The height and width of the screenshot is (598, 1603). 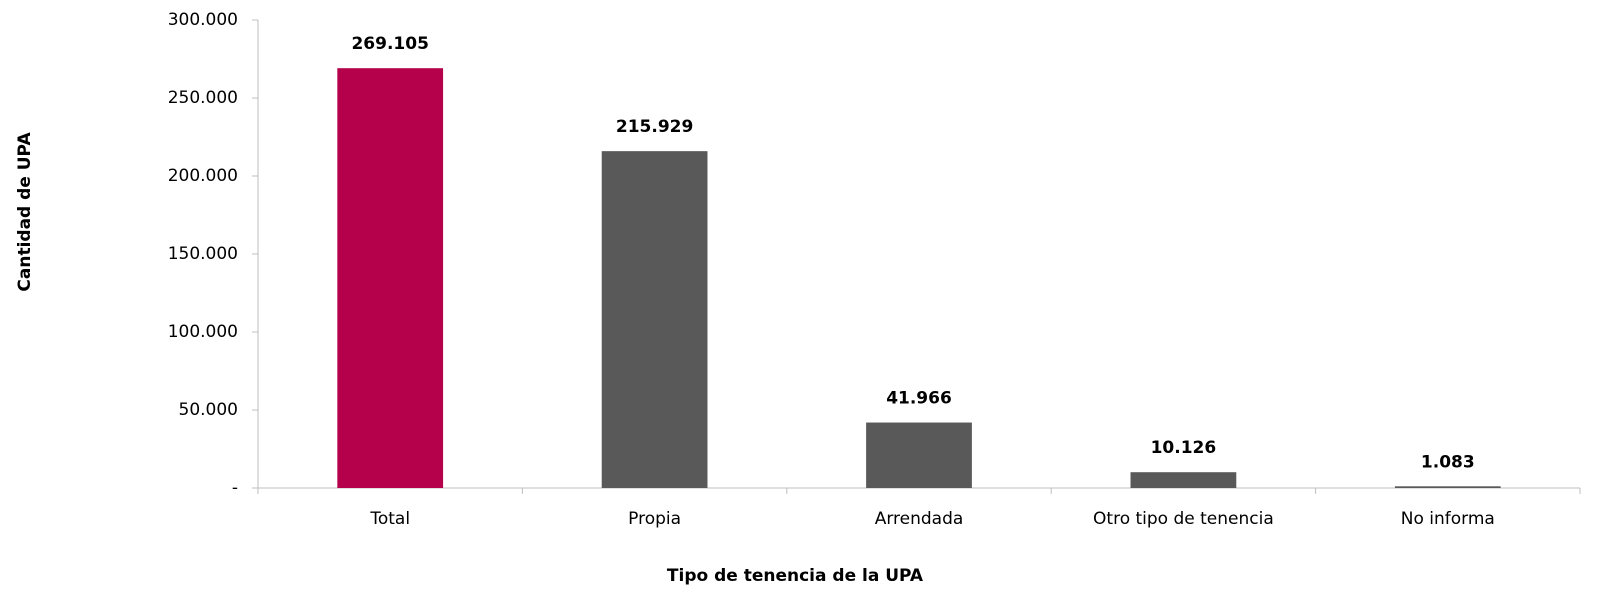 I want to click on value-label: 10.126, so click(x=1184, y=448).